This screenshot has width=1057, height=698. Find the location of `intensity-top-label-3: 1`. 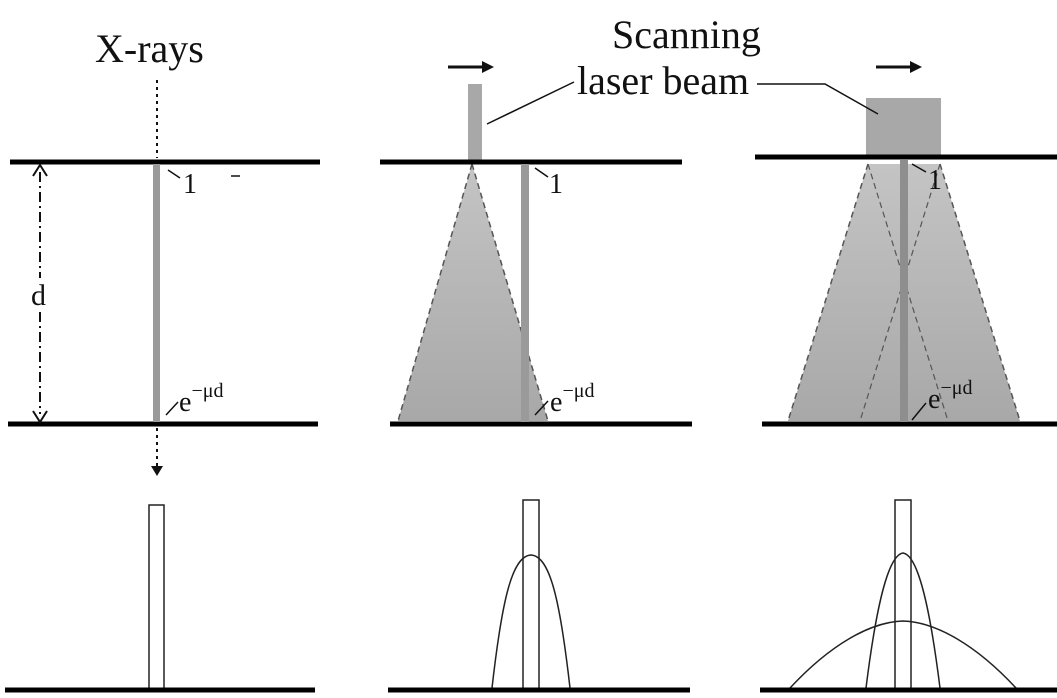

intensity-top-label-3: 1 is located at coordinates (935, 180).